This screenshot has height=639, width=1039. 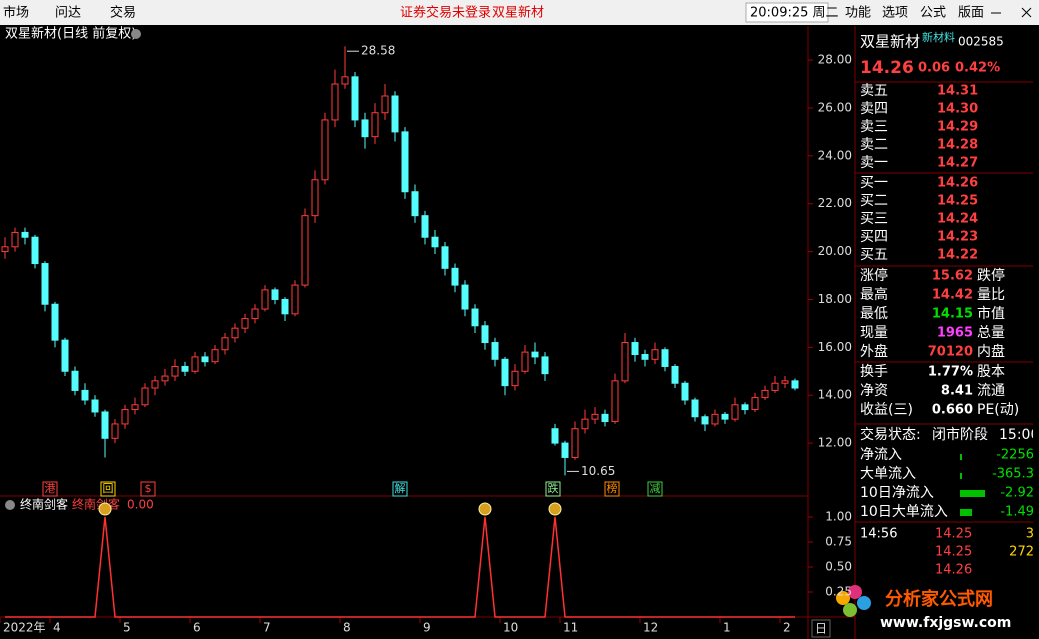 What do you see at coordinates (981, 42) in the screenshot?
I see `quote-code: 002585` at bounding box center [981, 42].